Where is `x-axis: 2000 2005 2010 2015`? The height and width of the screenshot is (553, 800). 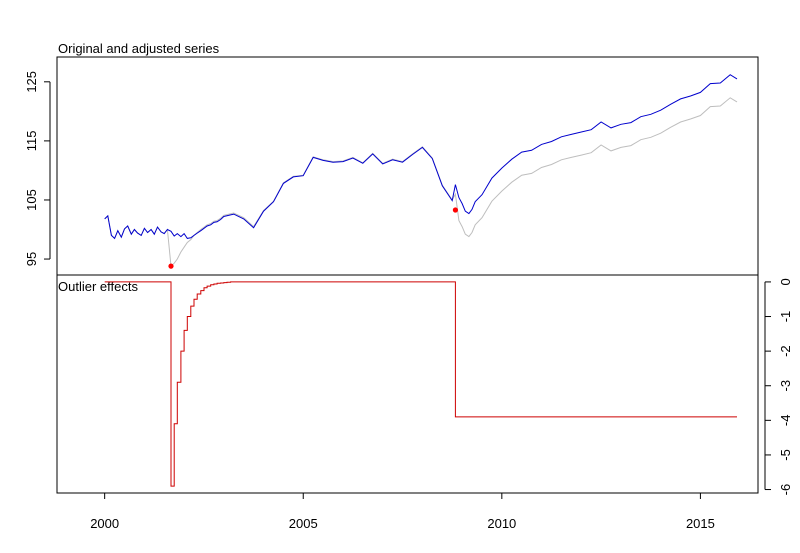 x-axis: 2000 2005 2010 2015 is located at coordinates (402, 511).